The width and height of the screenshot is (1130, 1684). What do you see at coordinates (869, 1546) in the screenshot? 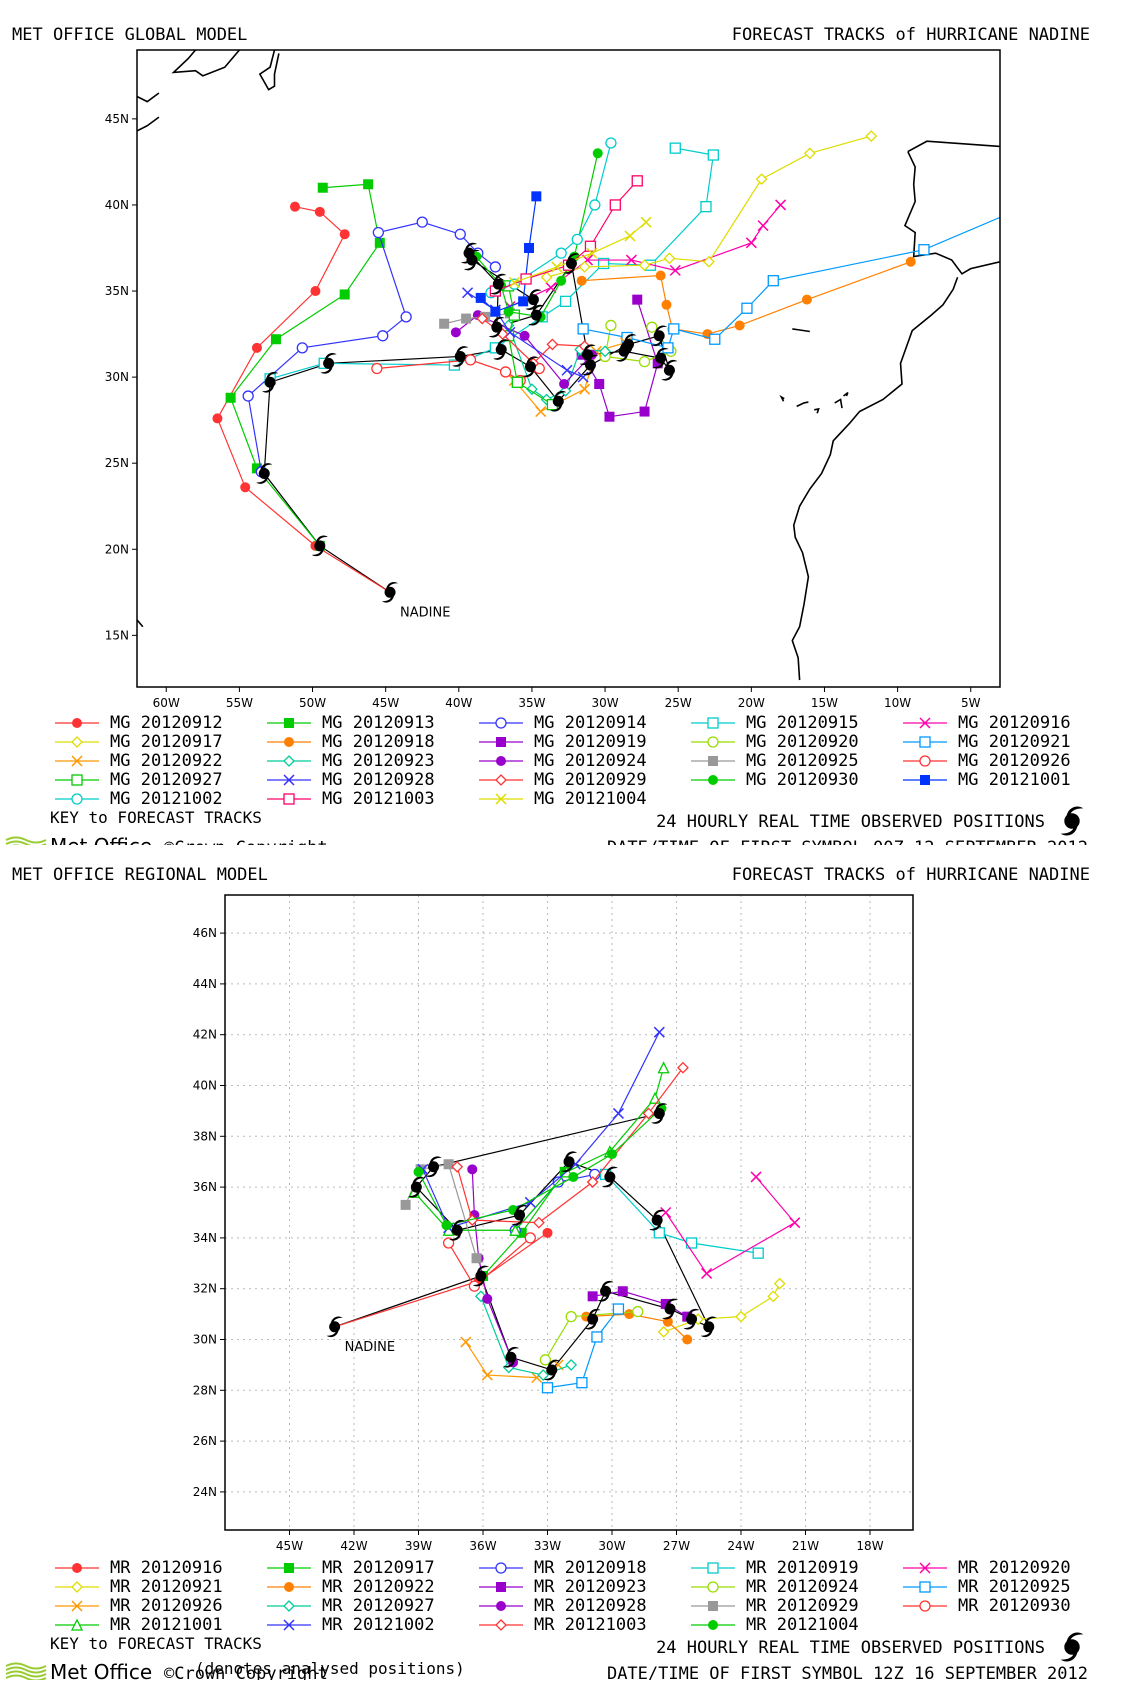
I see `x-tick-label: 18W` at bounding box center [869, 1546].